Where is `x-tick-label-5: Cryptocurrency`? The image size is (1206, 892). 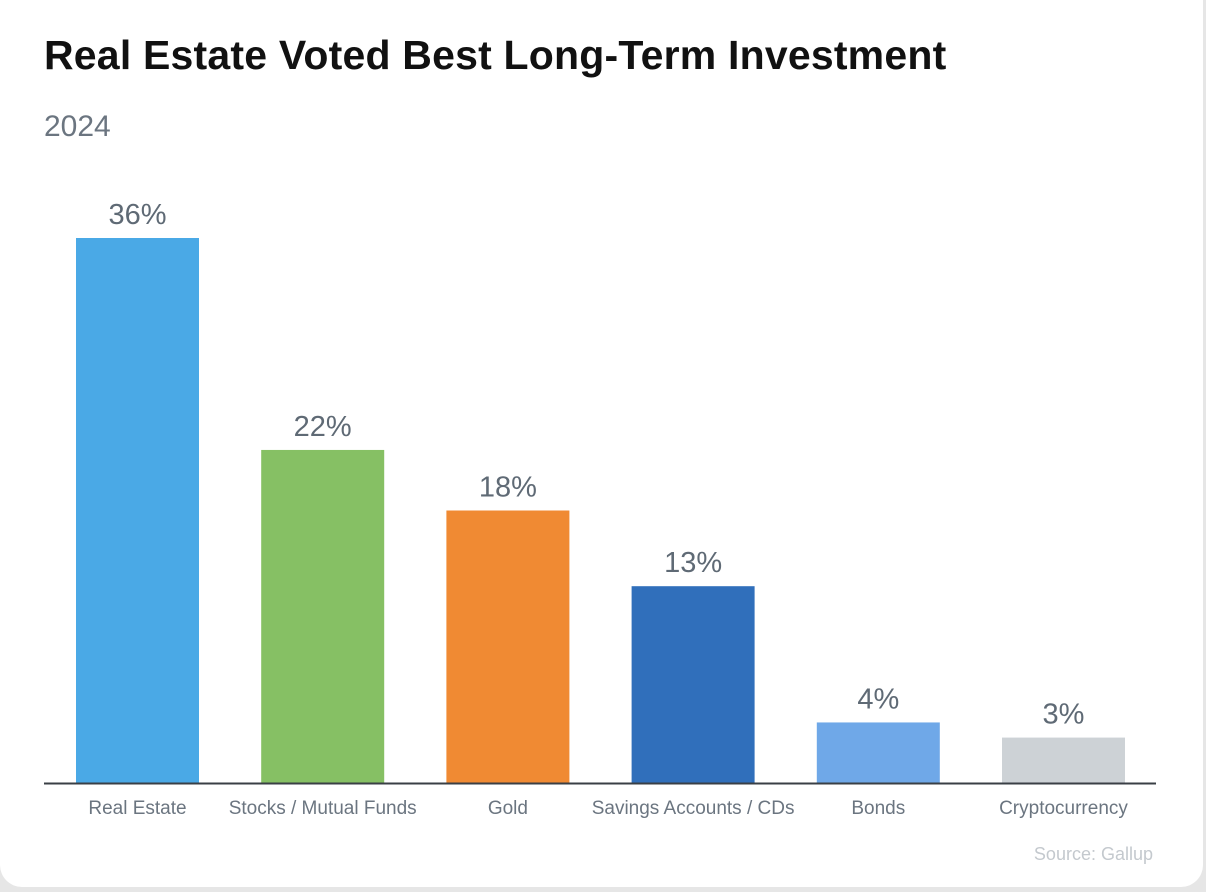
x-tick-label-5: Cryptocurrency is located at coordinates (1063, 808).